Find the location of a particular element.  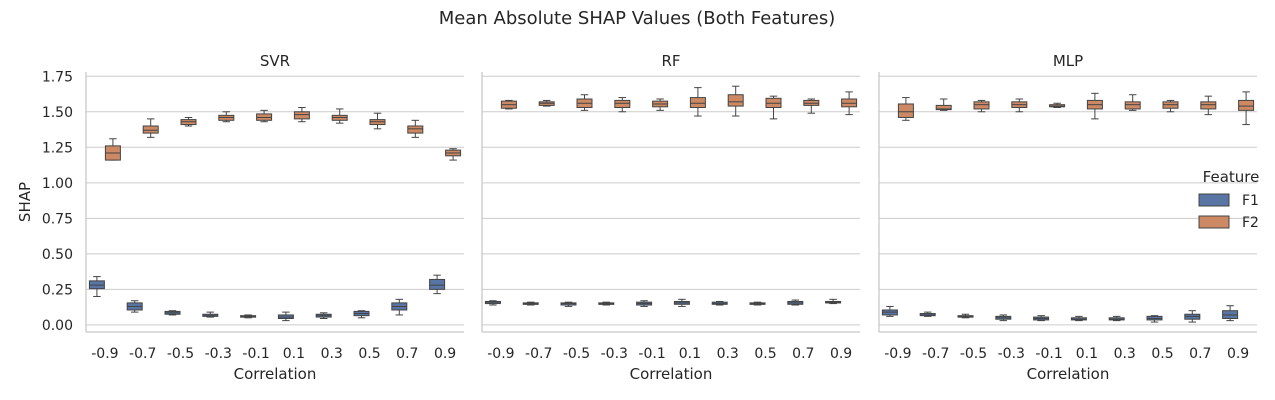

panel-title: RF is located at coordinates (670, 61).